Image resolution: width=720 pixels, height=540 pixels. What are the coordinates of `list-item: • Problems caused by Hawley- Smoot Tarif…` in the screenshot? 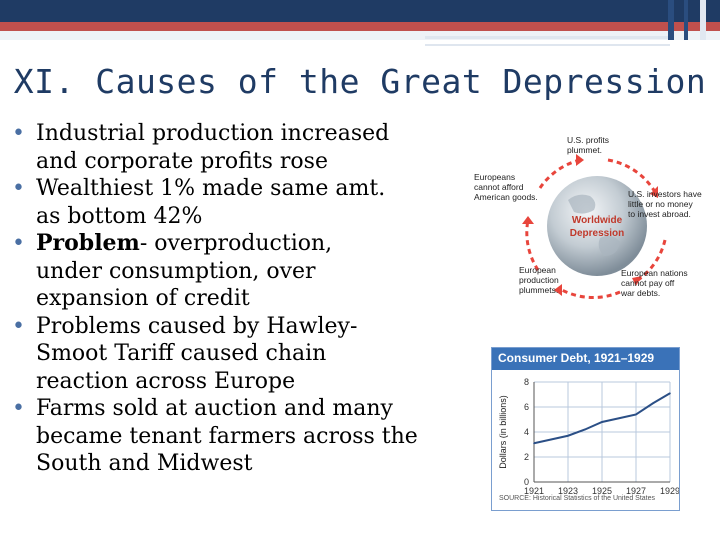 It's located at (237, 354).